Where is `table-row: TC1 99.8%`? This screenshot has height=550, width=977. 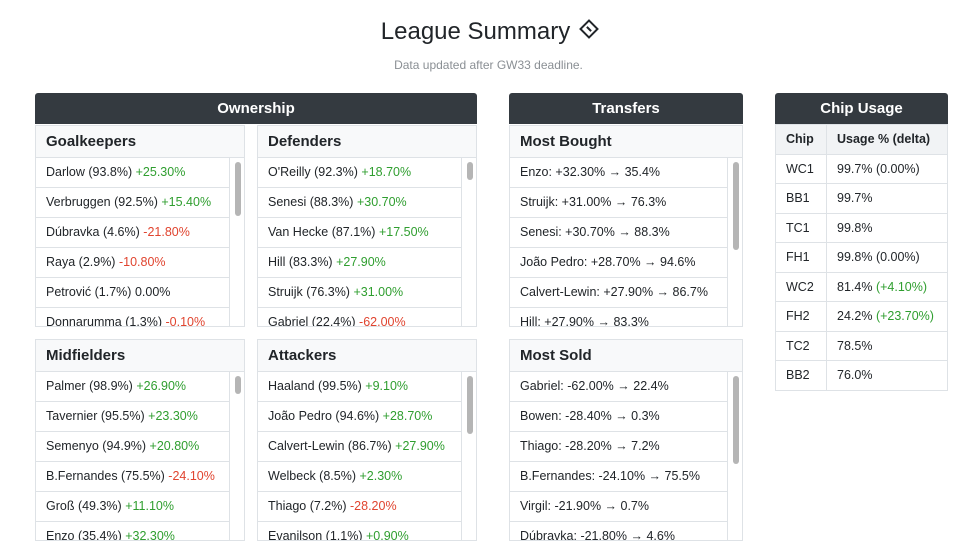 table-row: TC1 99.8% is located at coordinates (861, 227).